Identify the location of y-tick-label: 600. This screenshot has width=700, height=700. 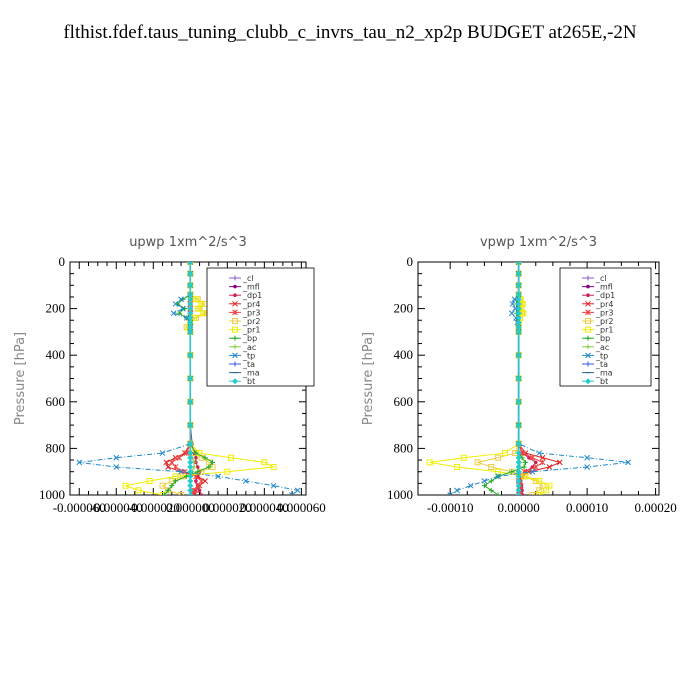
(404, 401).